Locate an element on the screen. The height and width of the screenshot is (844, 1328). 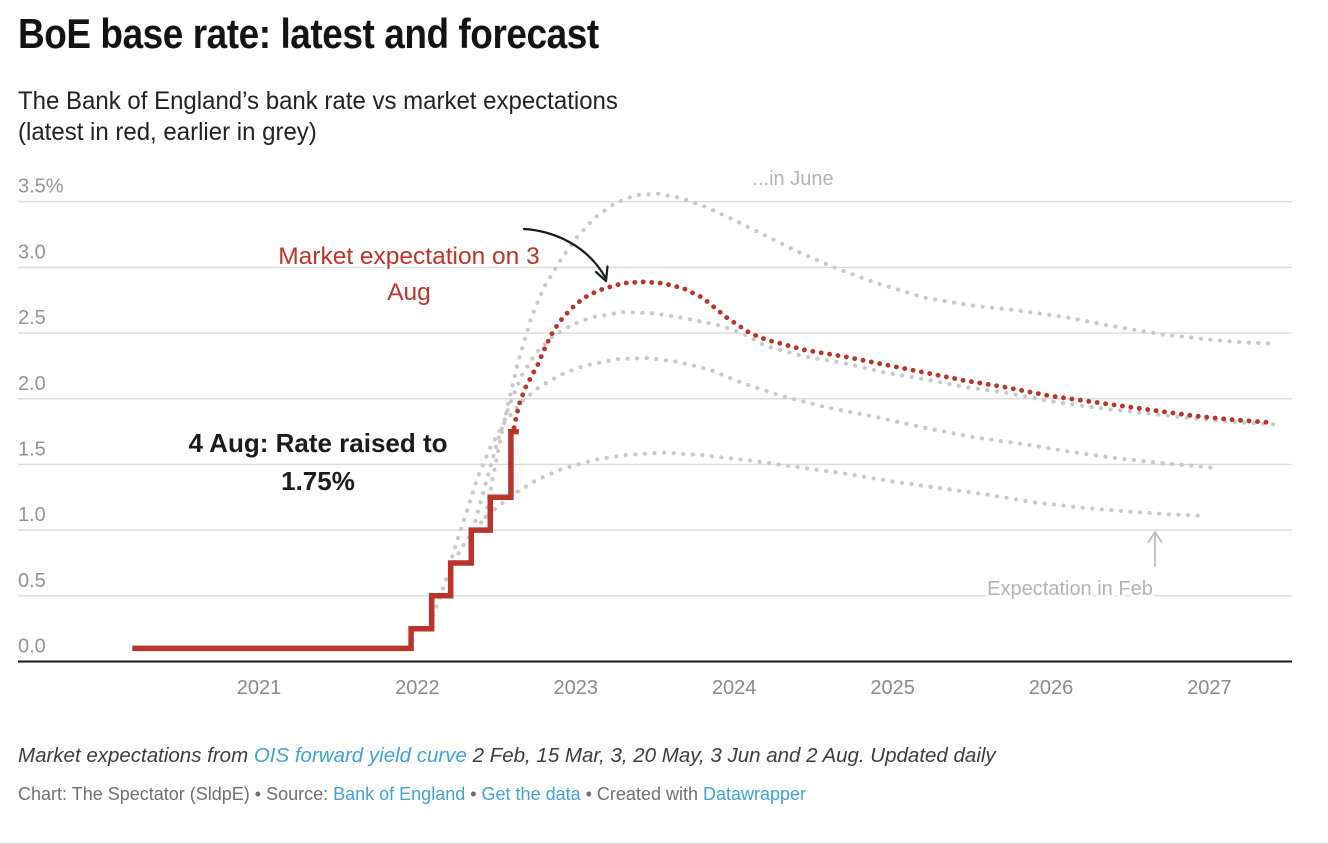
series-expectation-mar is located at coordinates (835, 457).